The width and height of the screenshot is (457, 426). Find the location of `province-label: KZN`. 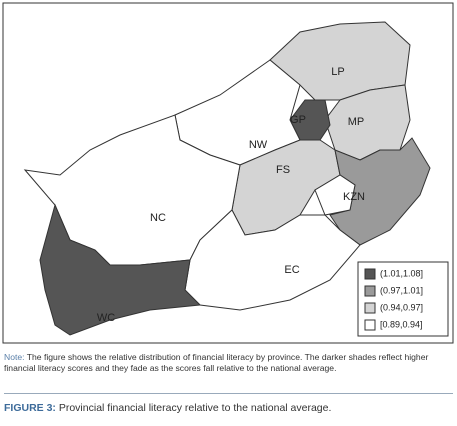

province-label: KZN is located at coordinates (354, 197).